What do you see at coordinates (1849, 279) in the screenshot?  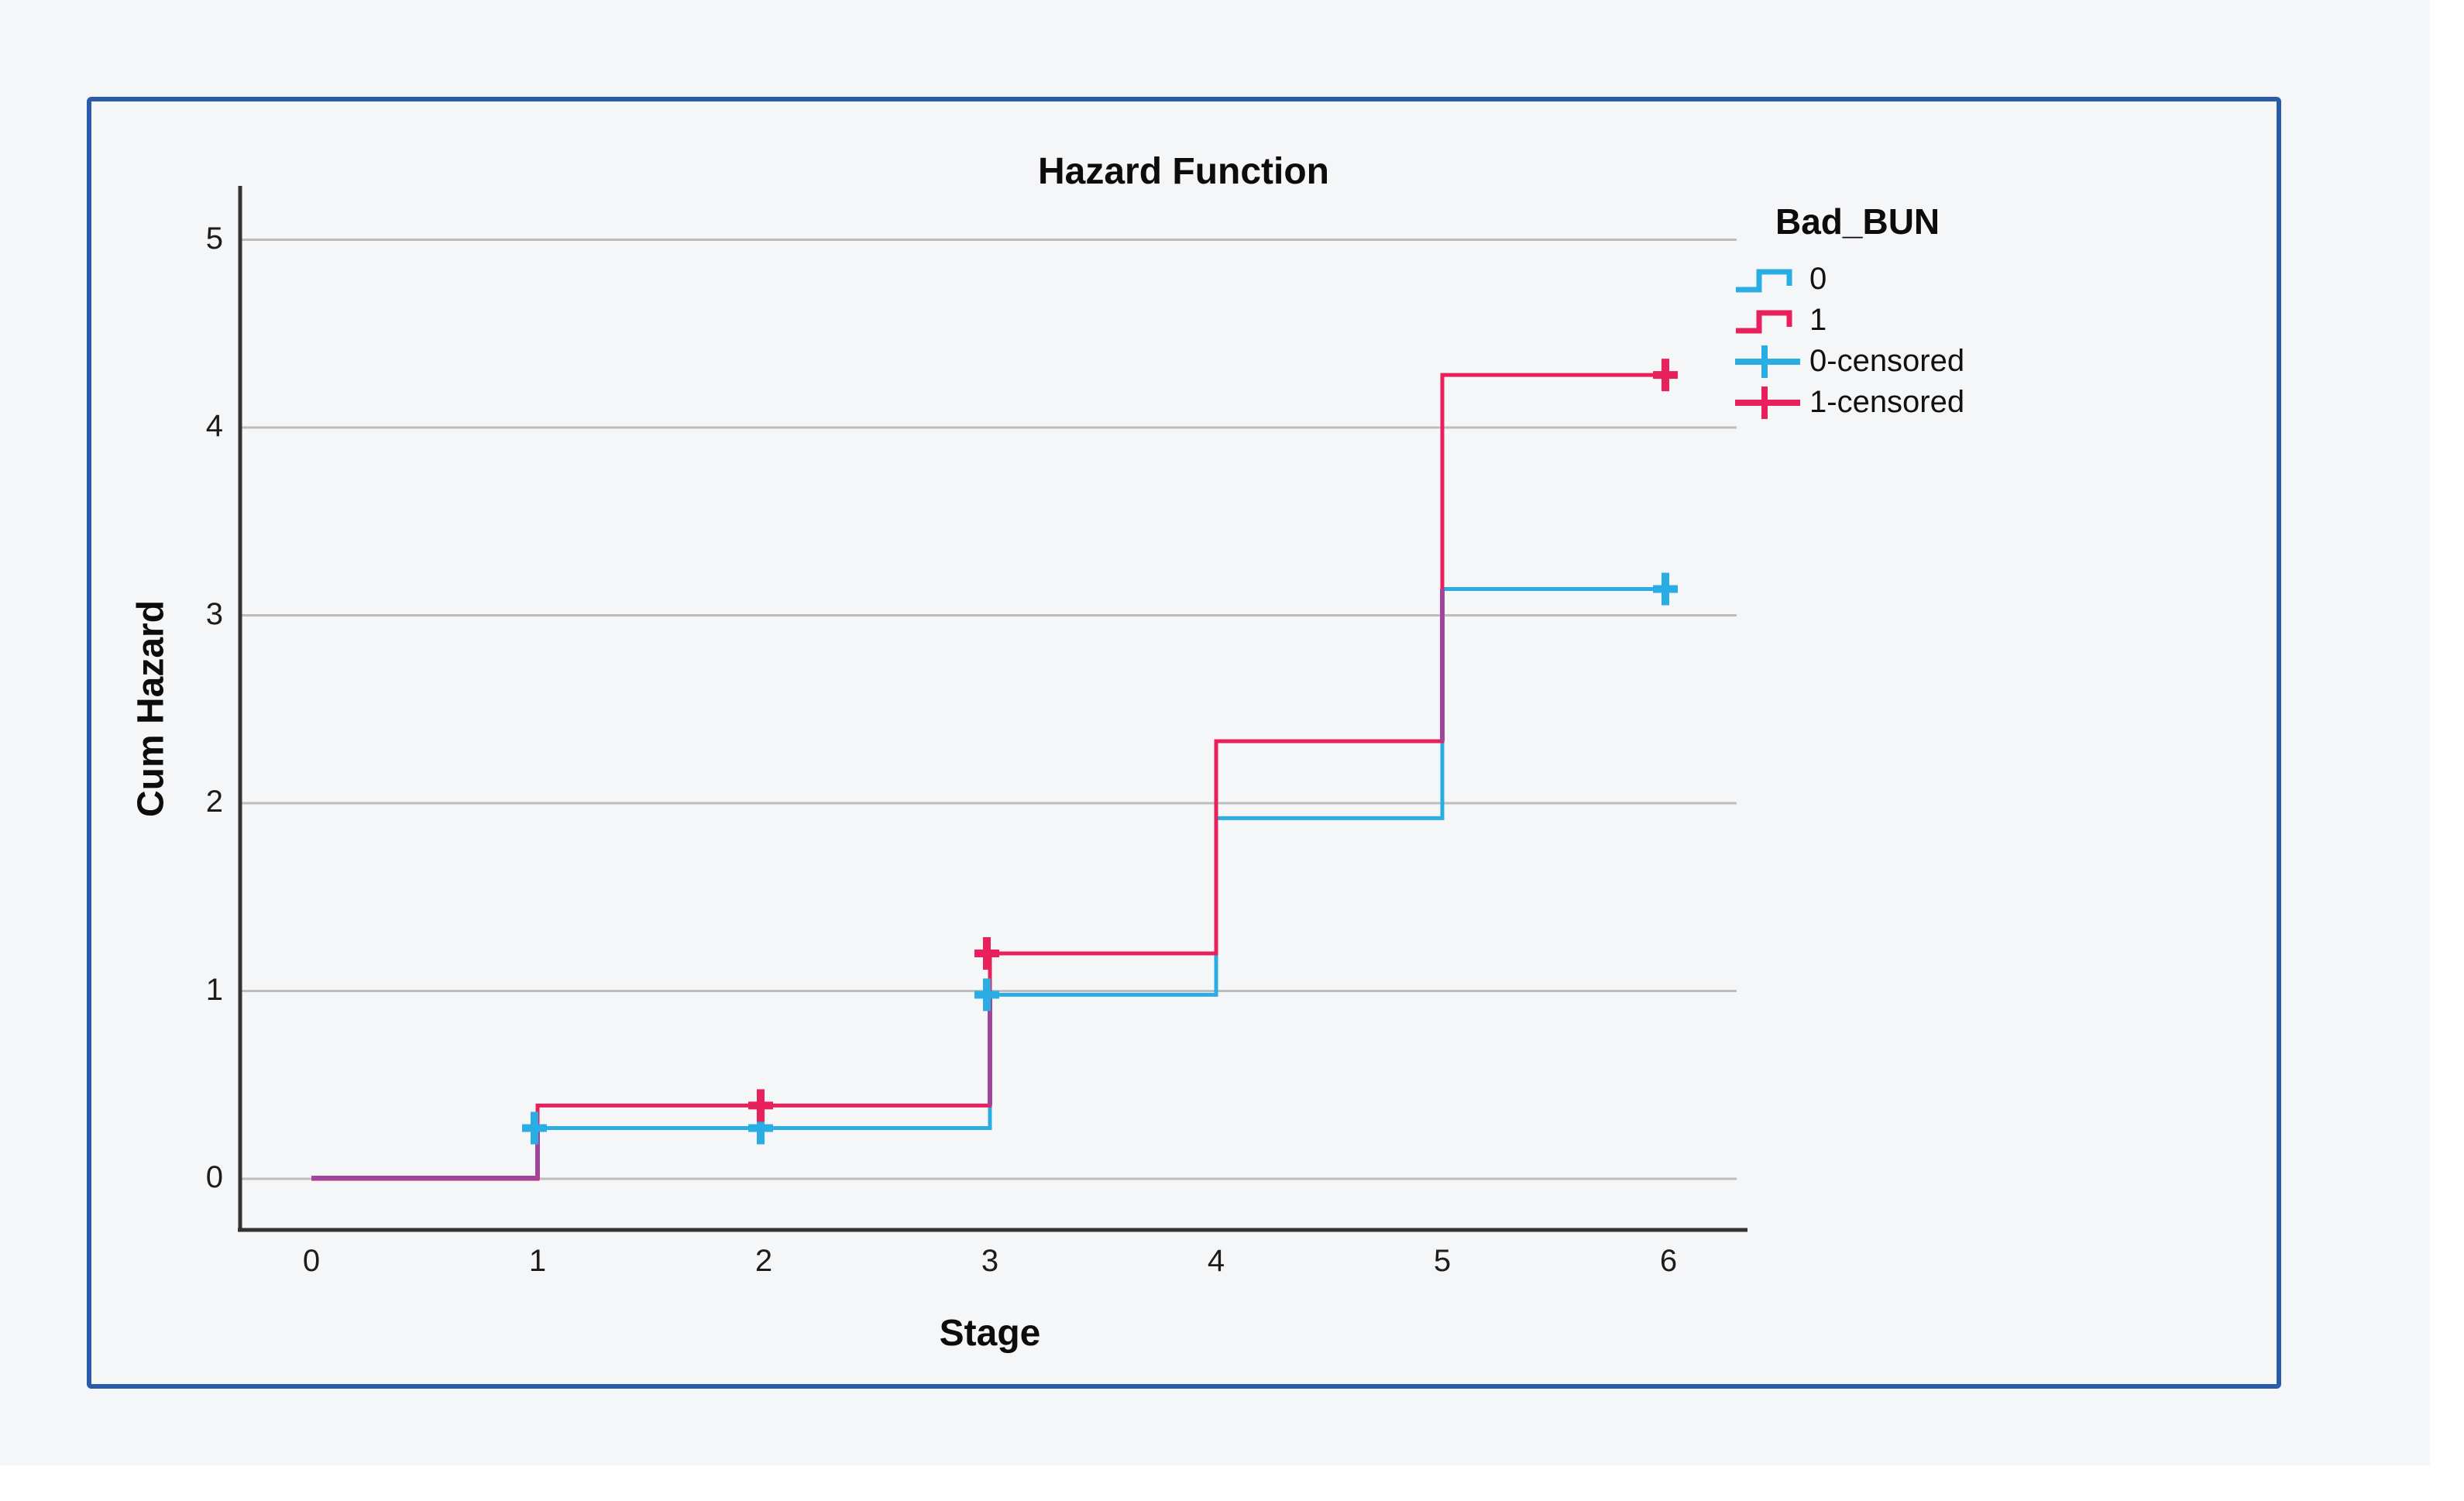 I see `legend-entry-0: 0` at bounding box center [1849, 279].